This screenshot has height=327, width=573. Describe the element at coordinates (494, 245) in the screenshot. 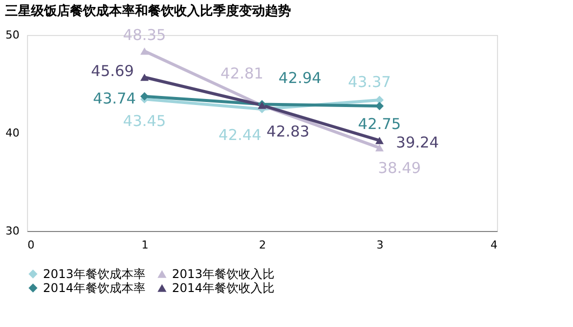

I see `x-tick-label: 4` at that location.